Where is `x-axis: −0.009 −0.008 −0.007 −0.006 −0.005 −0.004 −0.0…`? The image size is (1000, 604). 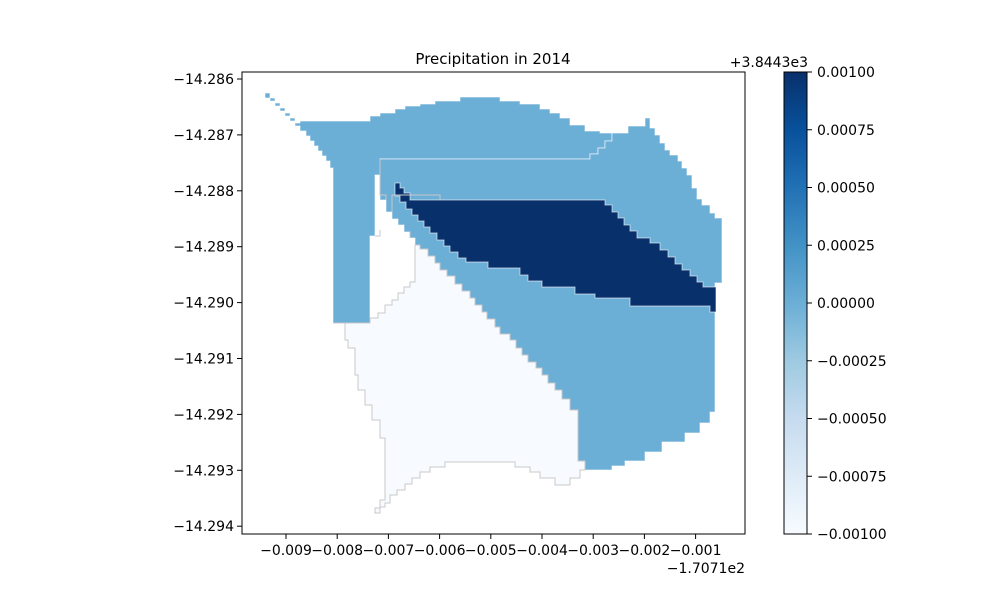 x-axis: −0.009 −0.008 −0.007 −0.006 −0.005 −0.004 −0.0… is located at coordinates (491, 546).